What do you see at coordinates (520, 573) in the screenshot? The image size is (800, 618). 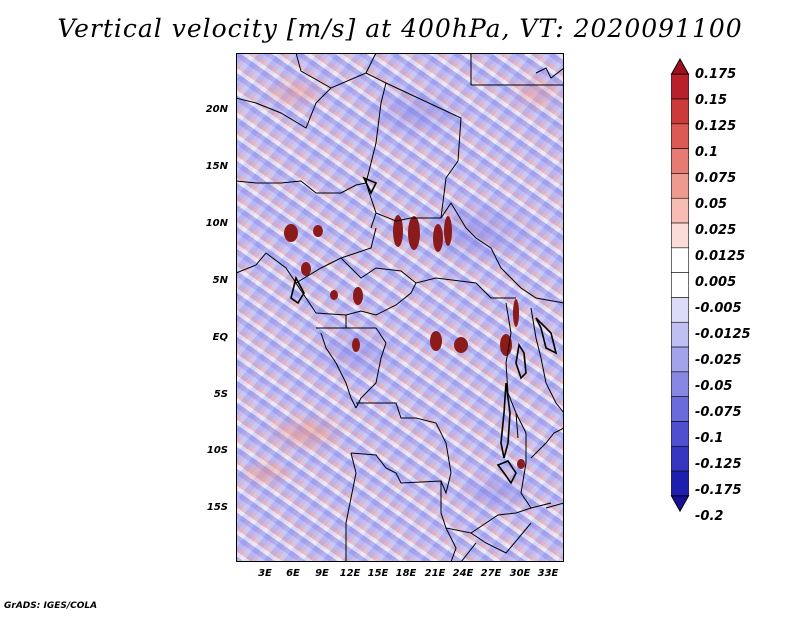 I see `lon-tick-label: 30E` at bounding box center [520, 573].